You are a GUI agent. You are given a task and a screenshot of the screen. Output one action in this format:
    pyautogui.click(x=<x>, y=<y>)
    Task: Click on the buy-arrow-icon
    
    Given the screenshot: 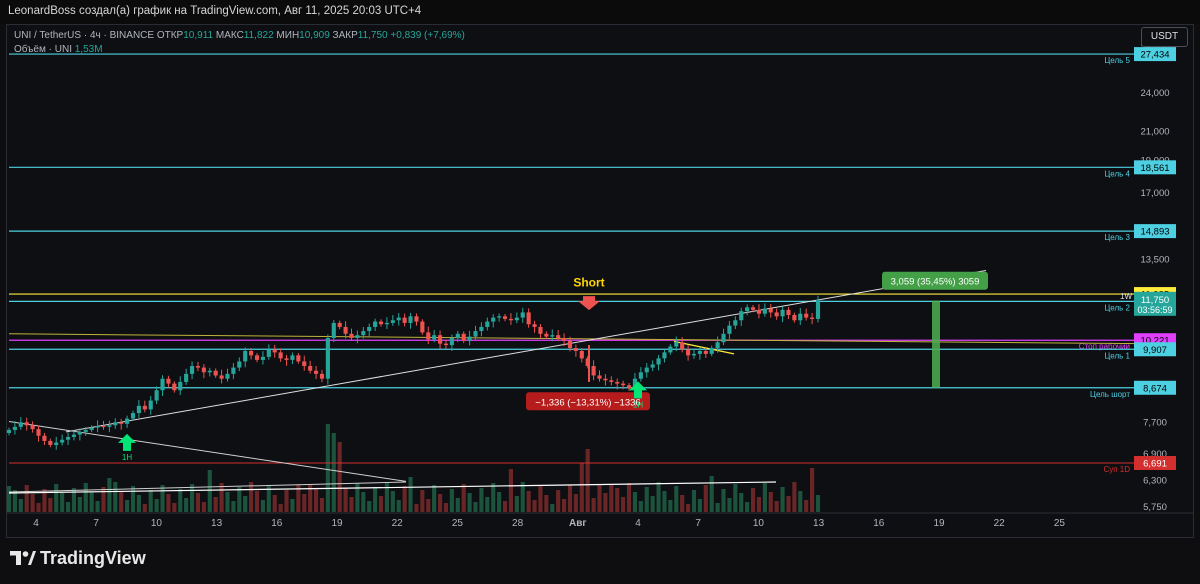 What is the action you would take?
    pyautogui.click(x=638, y=390)
    